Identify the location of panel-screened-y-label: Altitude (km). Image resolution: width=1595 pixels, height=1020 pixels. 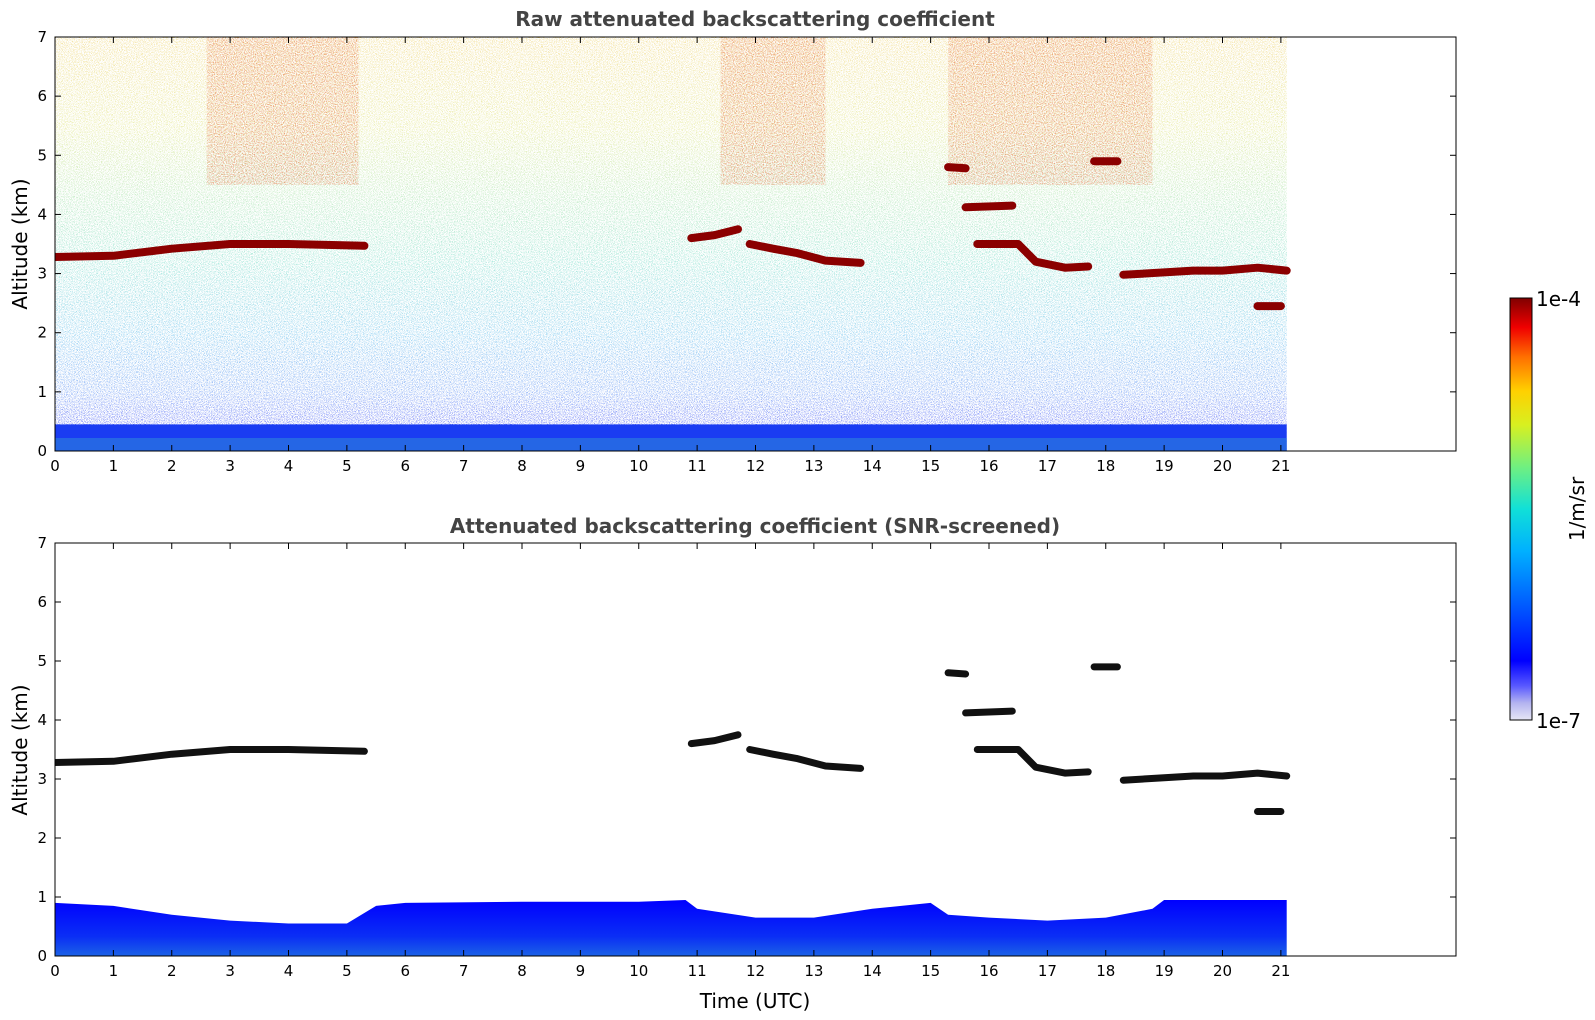
(20, 749).